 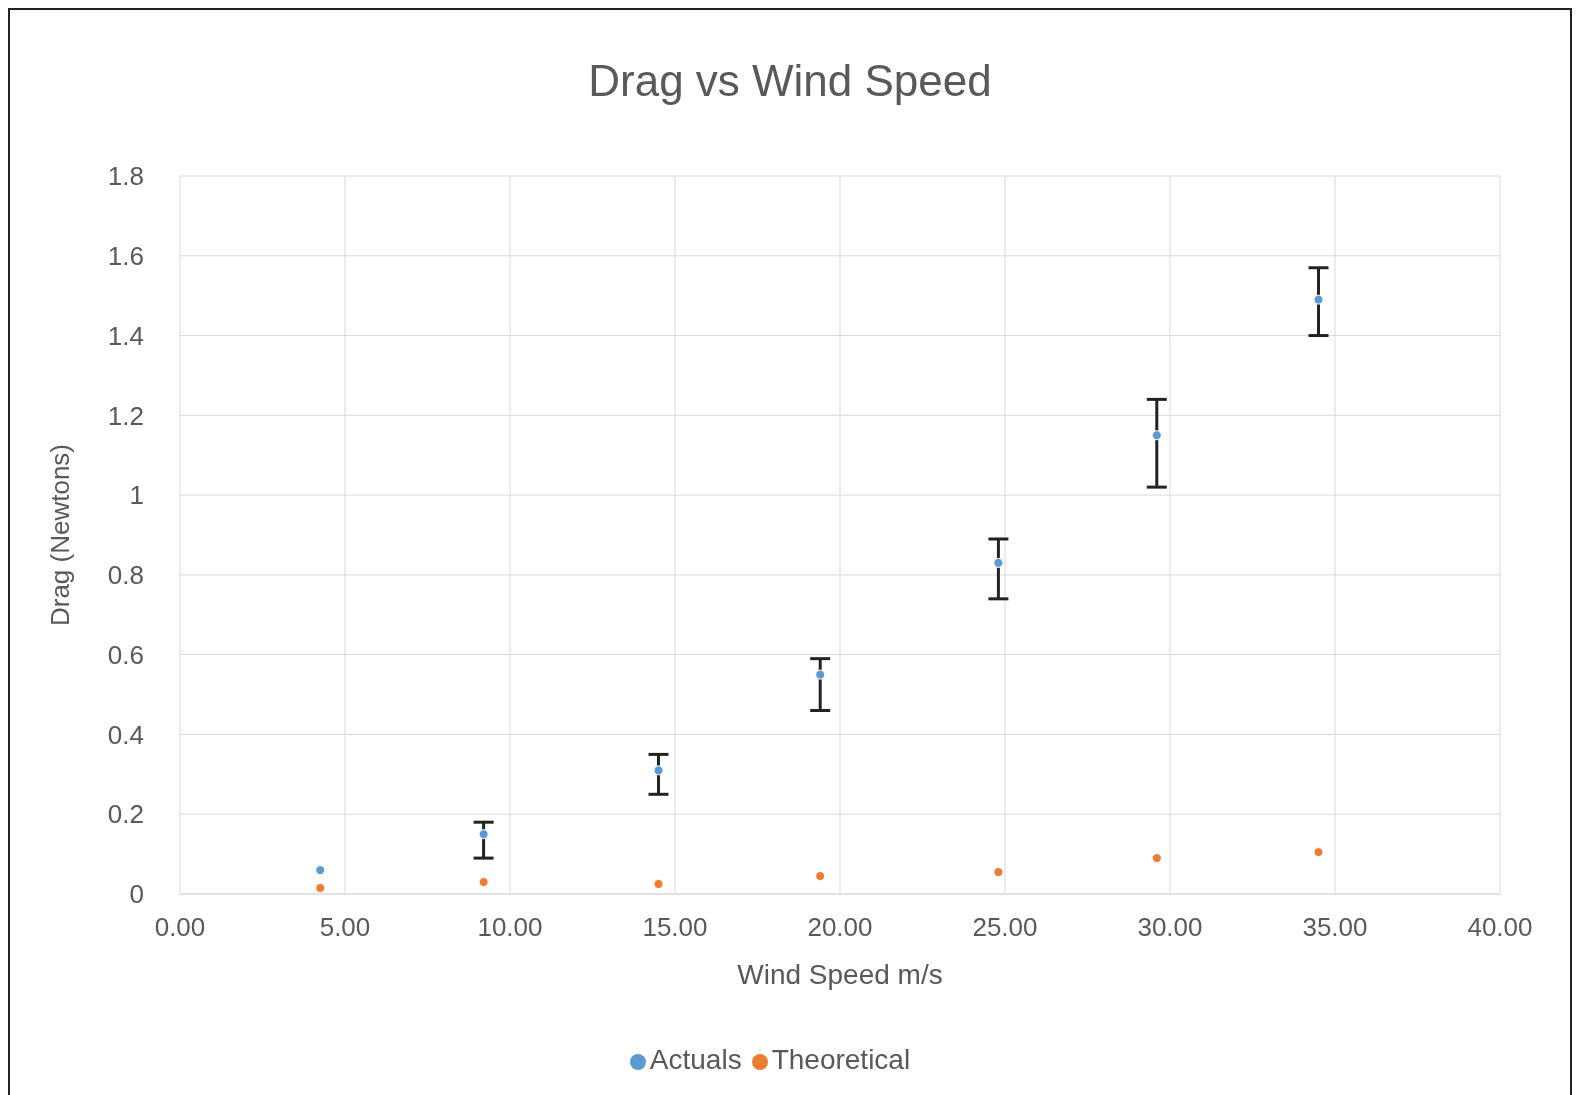 What do you see at coordinates (841, 1059) in the screenshot?
I see `legend-label: Theoretical` at bounding box center [841, 1059].